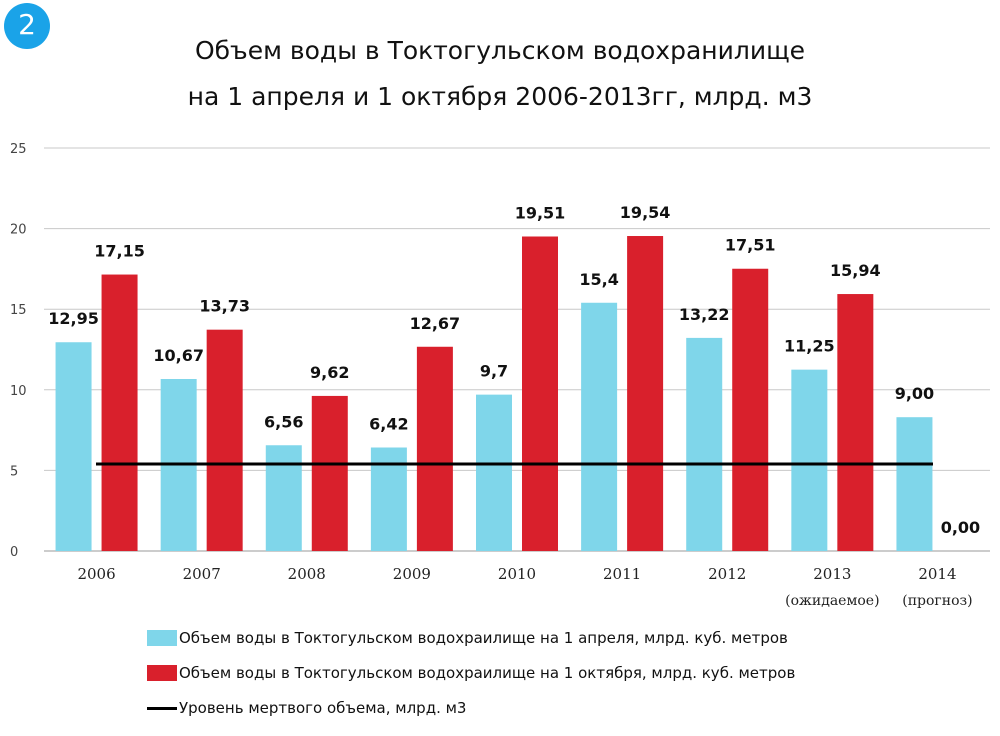  I want to click on data-label-october: 19,54, so click(645, 212).